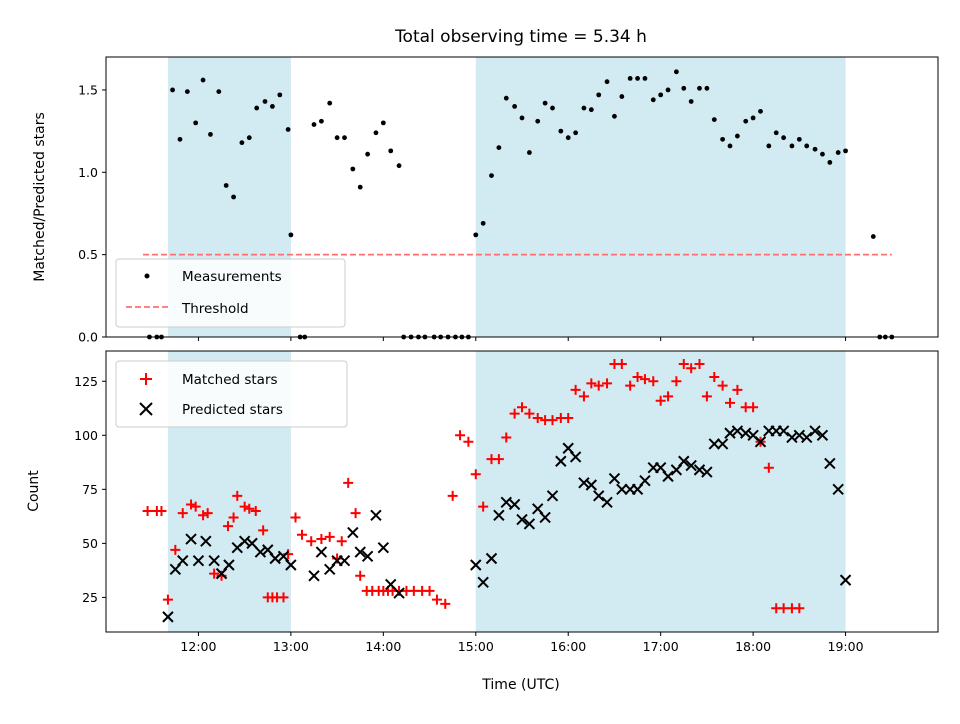  Describe the element at coordinates (846, 646) in the screenshot. I see `x-tick-label: 19:00` at that location.